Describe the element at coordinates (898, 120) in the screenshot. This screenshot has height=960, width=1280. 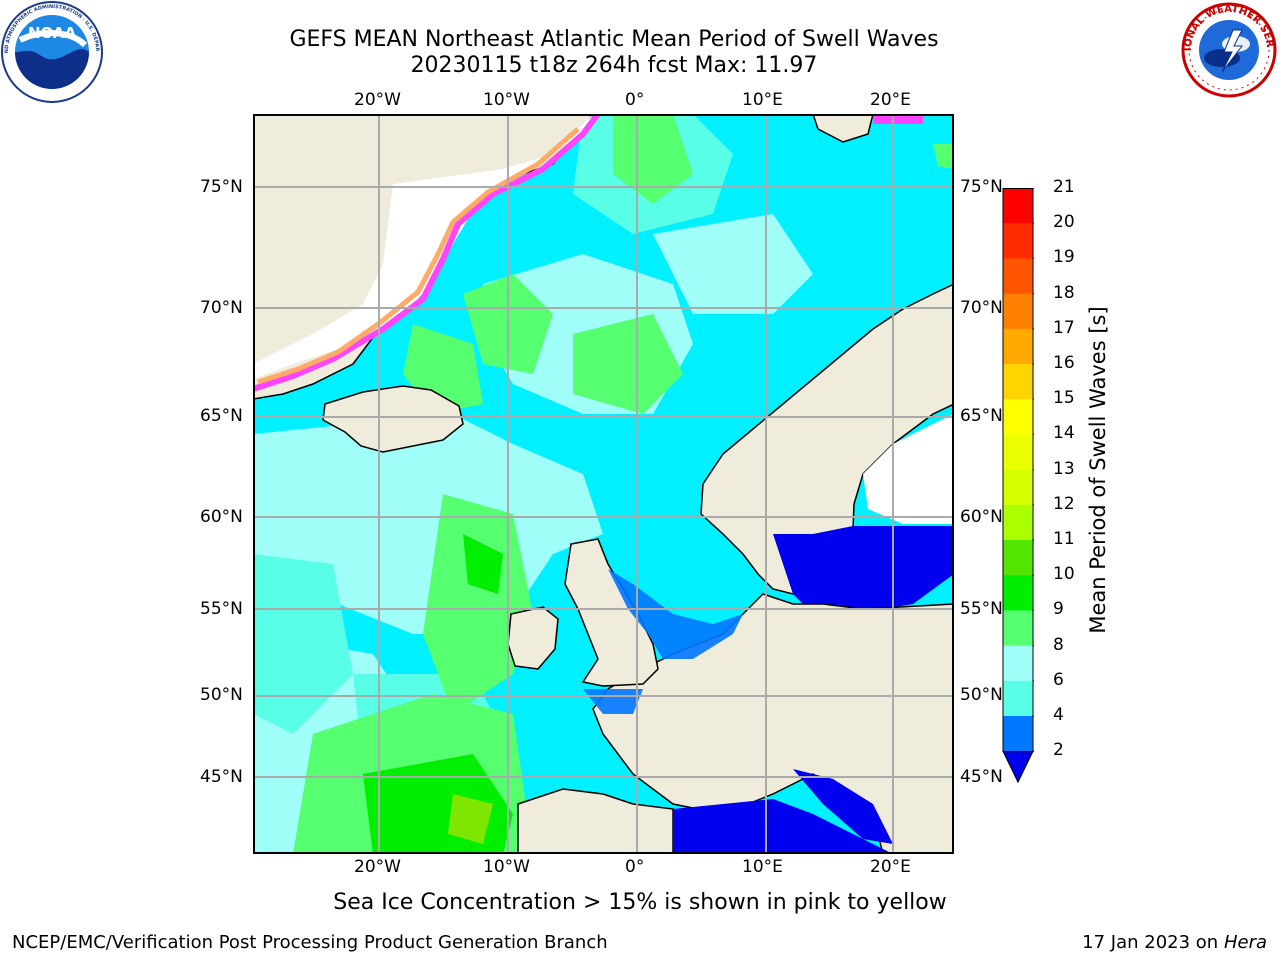
I see `svalbard-ice` at that location.